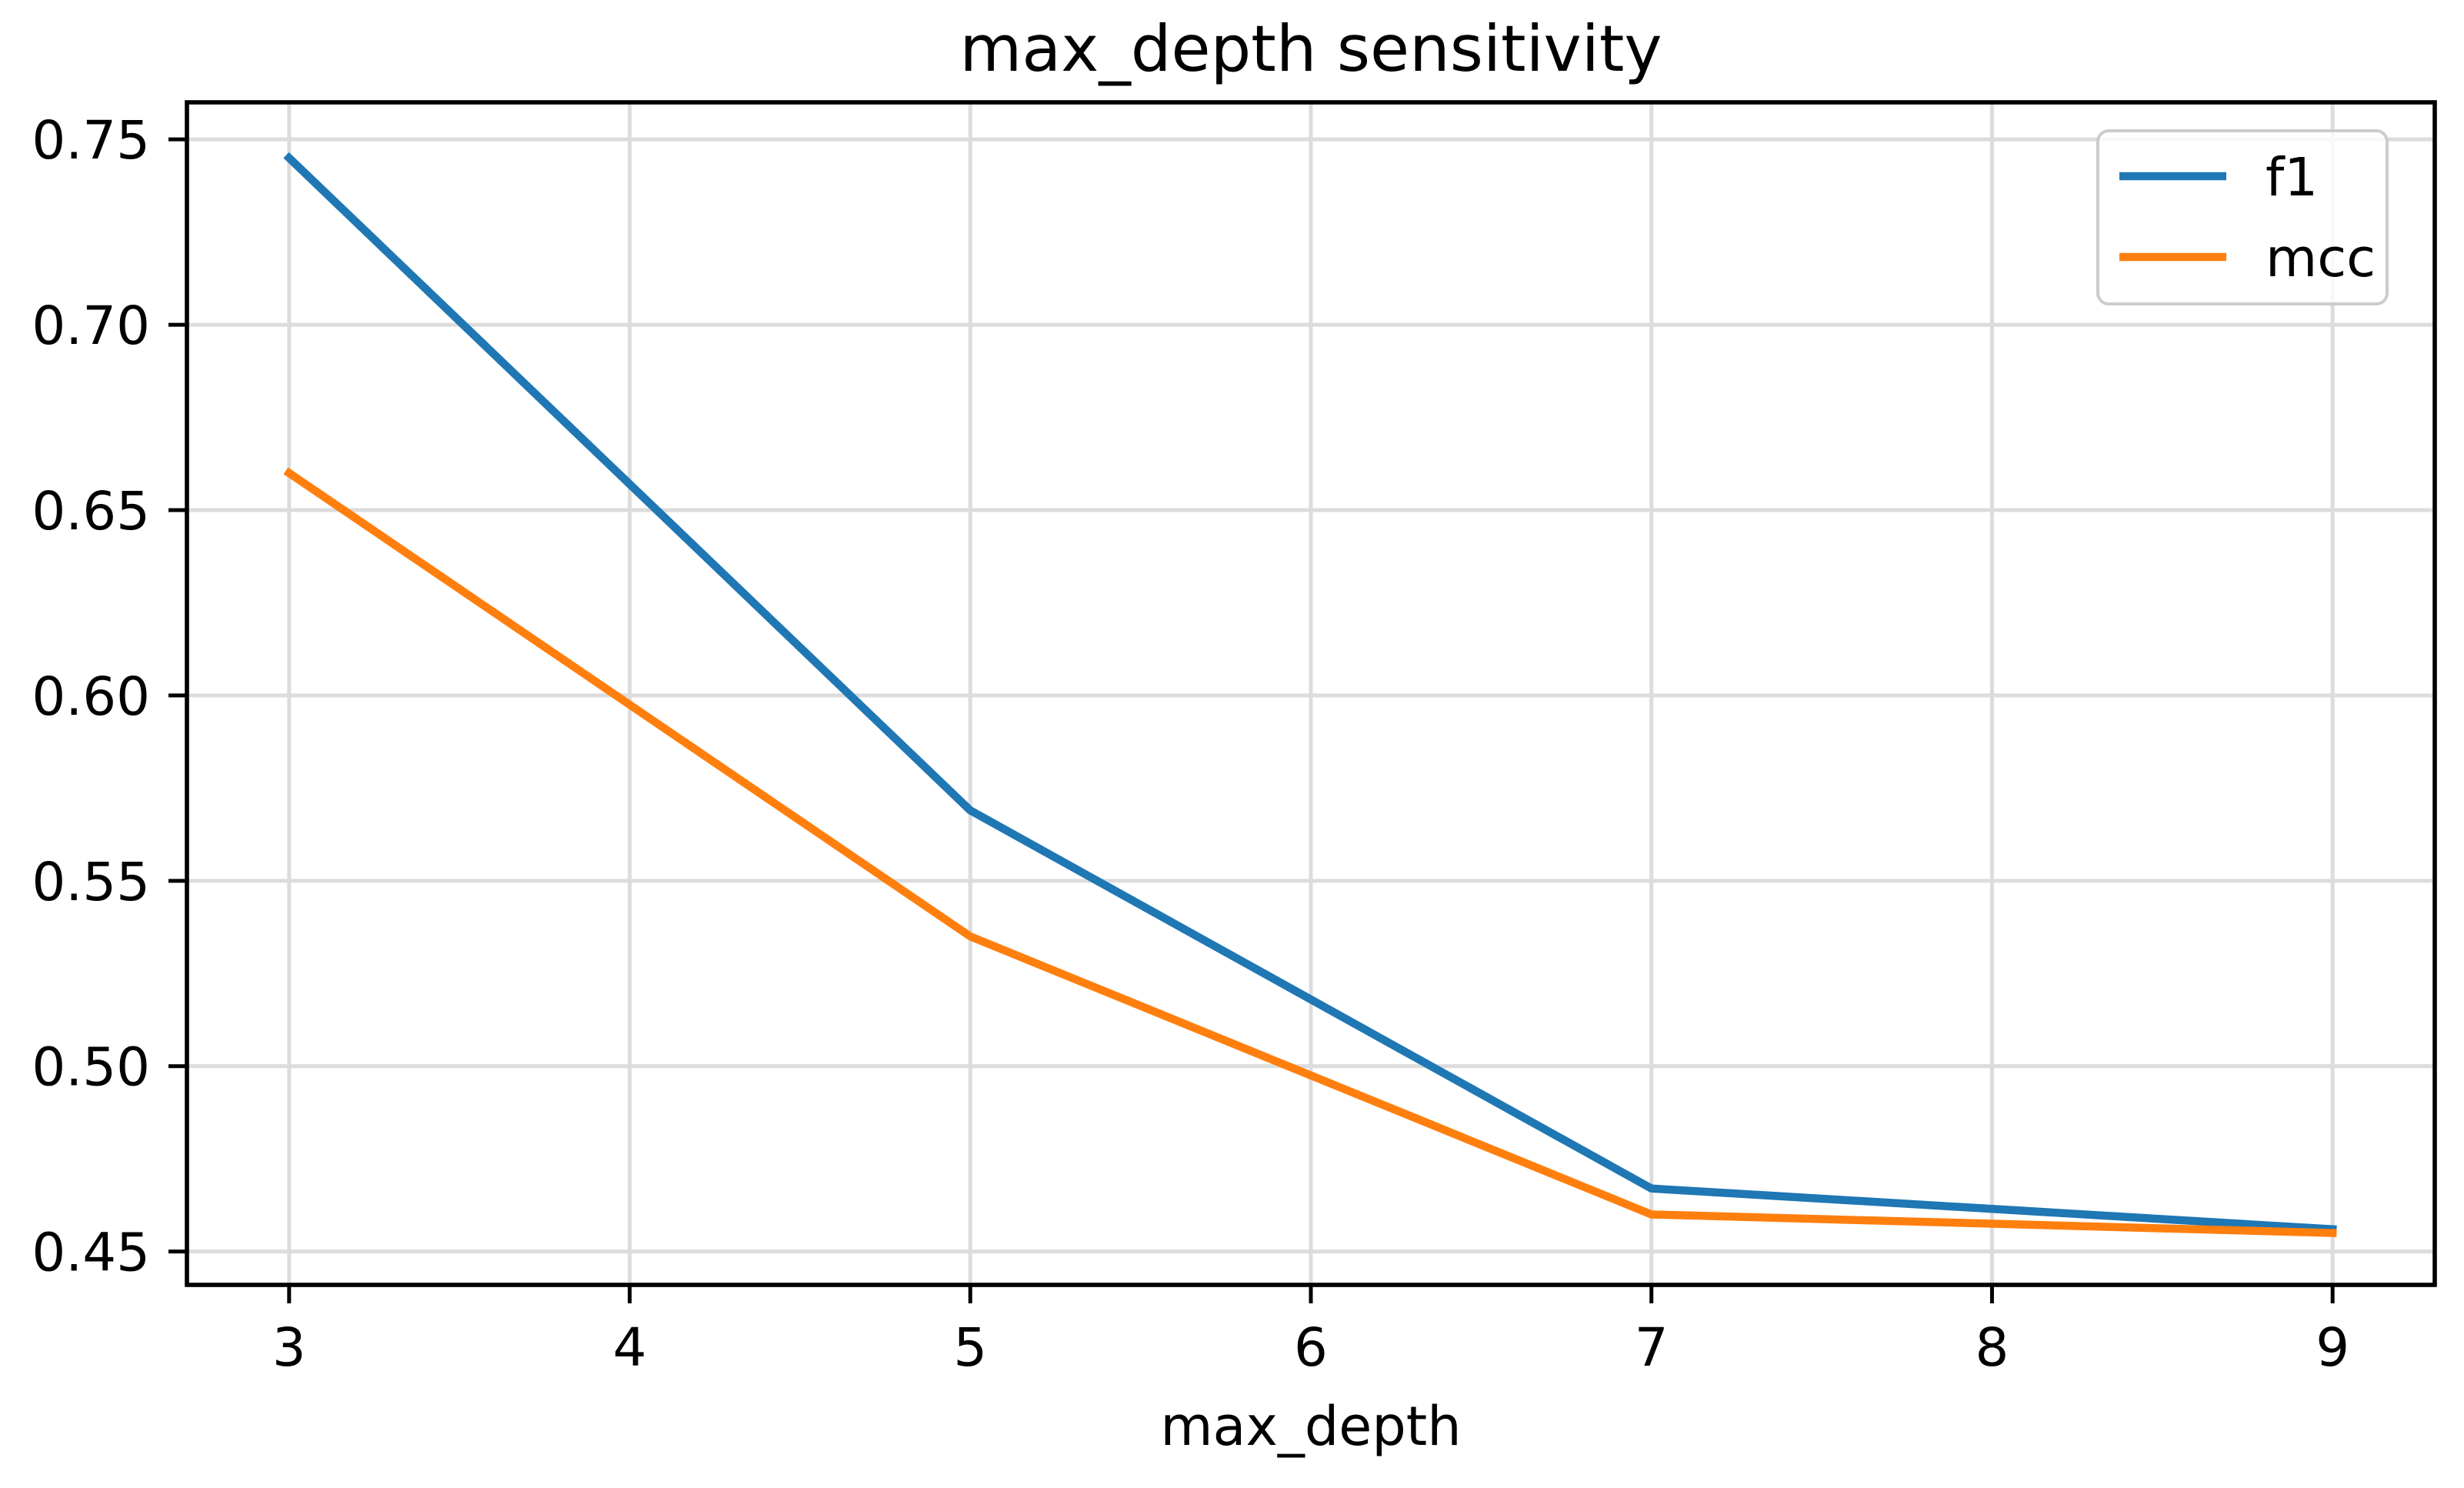  What do you see at coordinates (970, 1348) in the screenshot?
I see `x-tick-label-5: 5` at bounding box center [970, 1348].